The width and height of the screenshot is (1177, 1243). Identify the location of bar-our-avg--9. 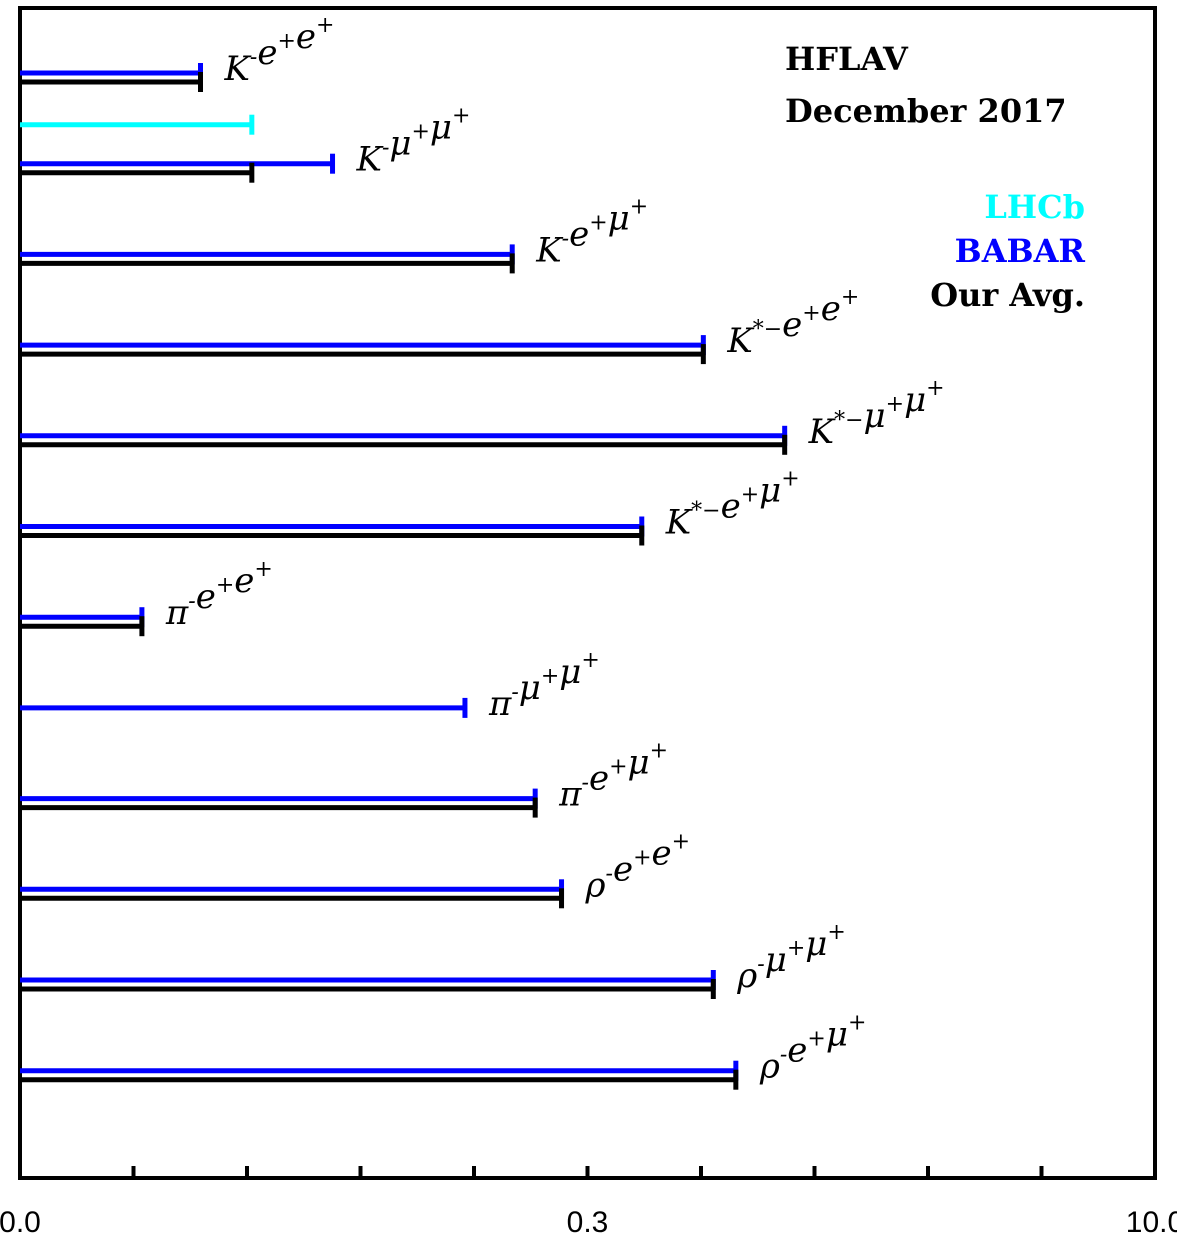
(292, 898).